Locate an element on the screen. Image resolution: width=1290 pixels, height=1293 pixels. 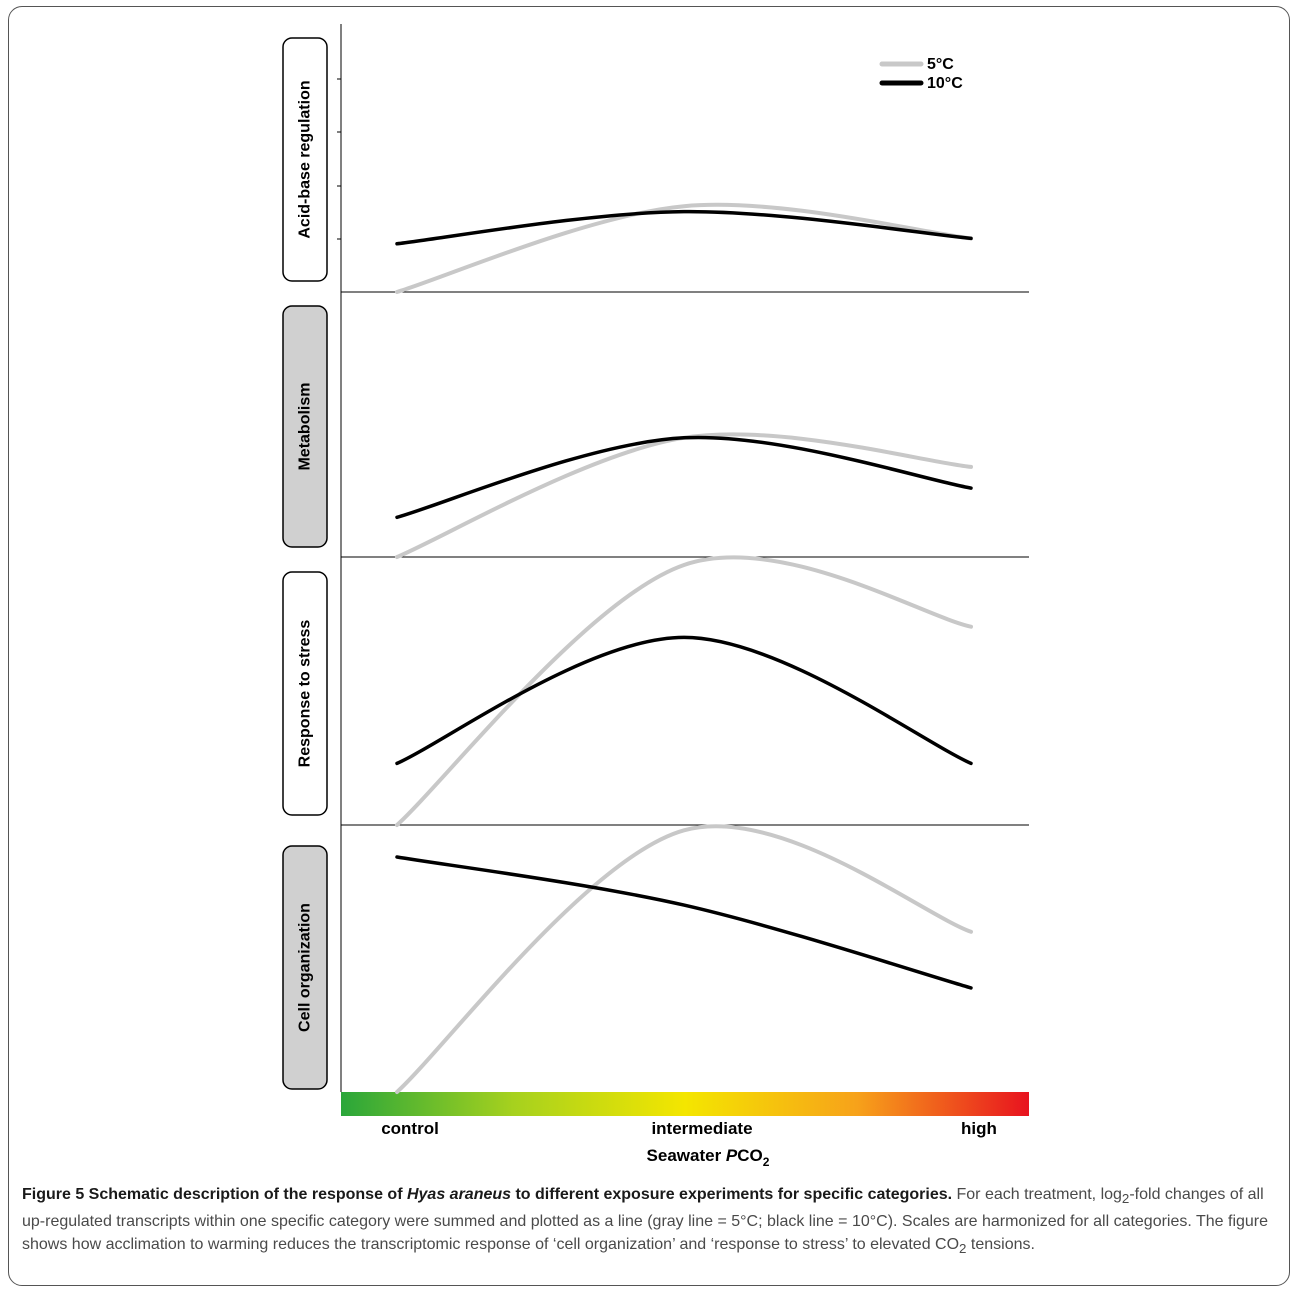
co2-colorbar is located at coordinates (685, 1104).